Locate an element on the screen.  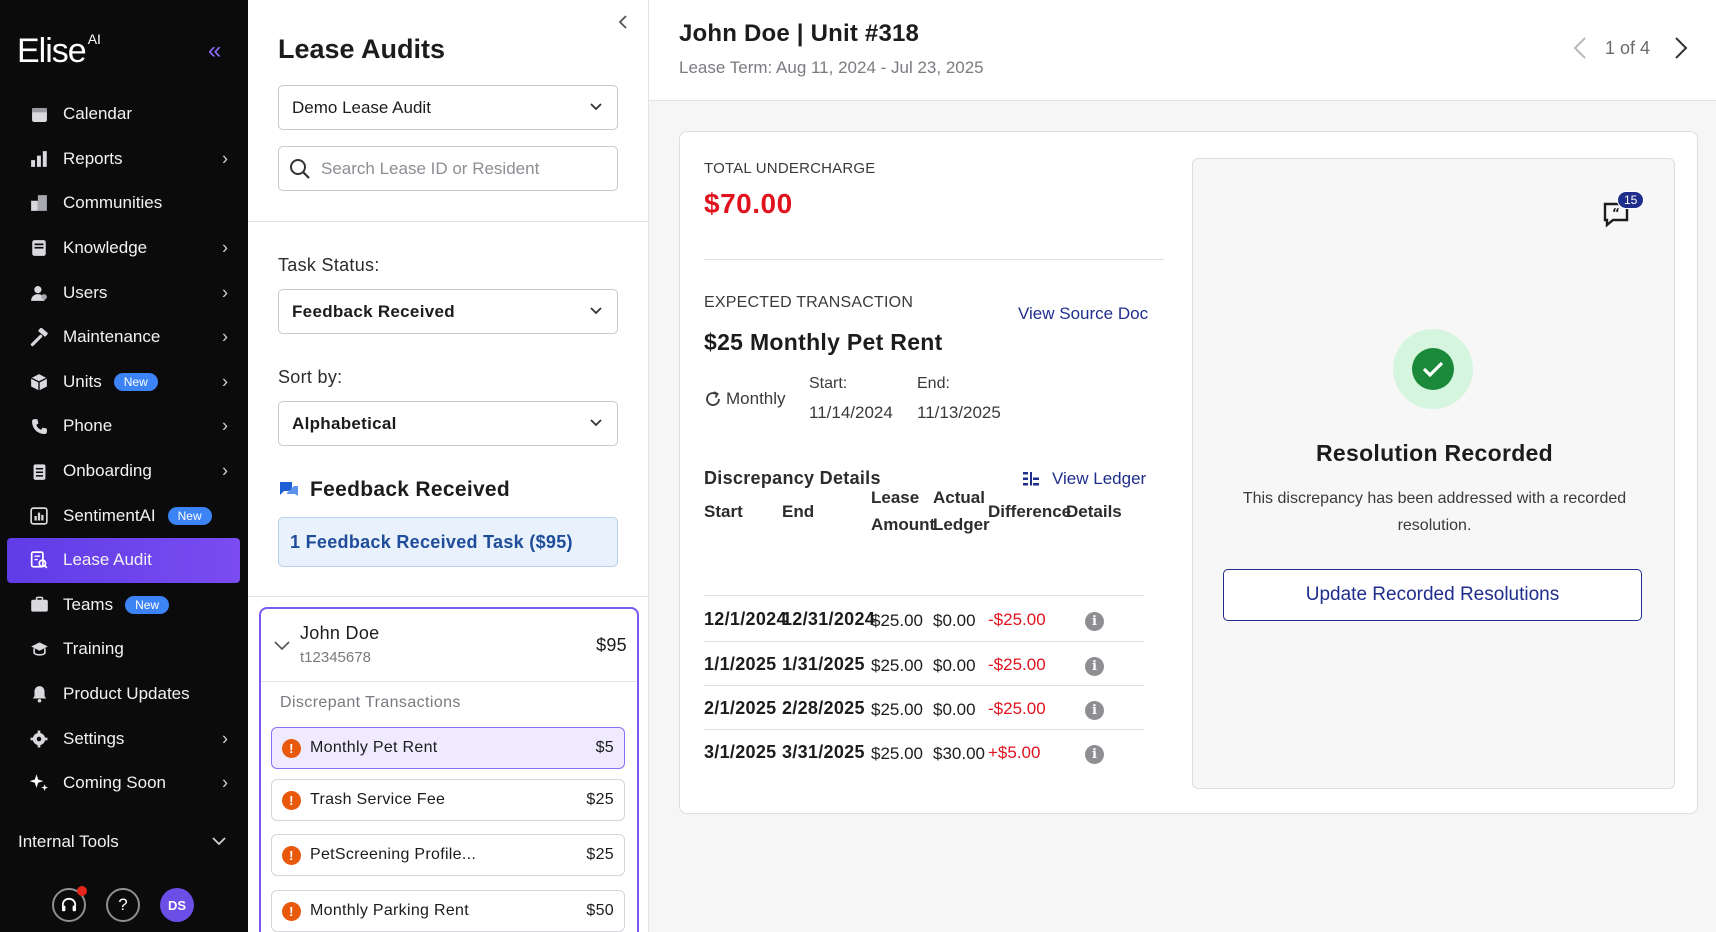
internal-tools-toggle: Internal Tools is located at coordinates (68, 841).